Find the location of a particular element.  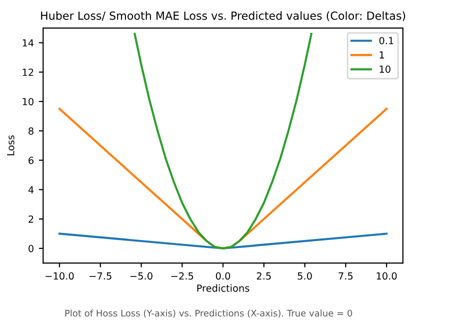

x-tick-label: 5.0 is located at coordinates (305, 276).